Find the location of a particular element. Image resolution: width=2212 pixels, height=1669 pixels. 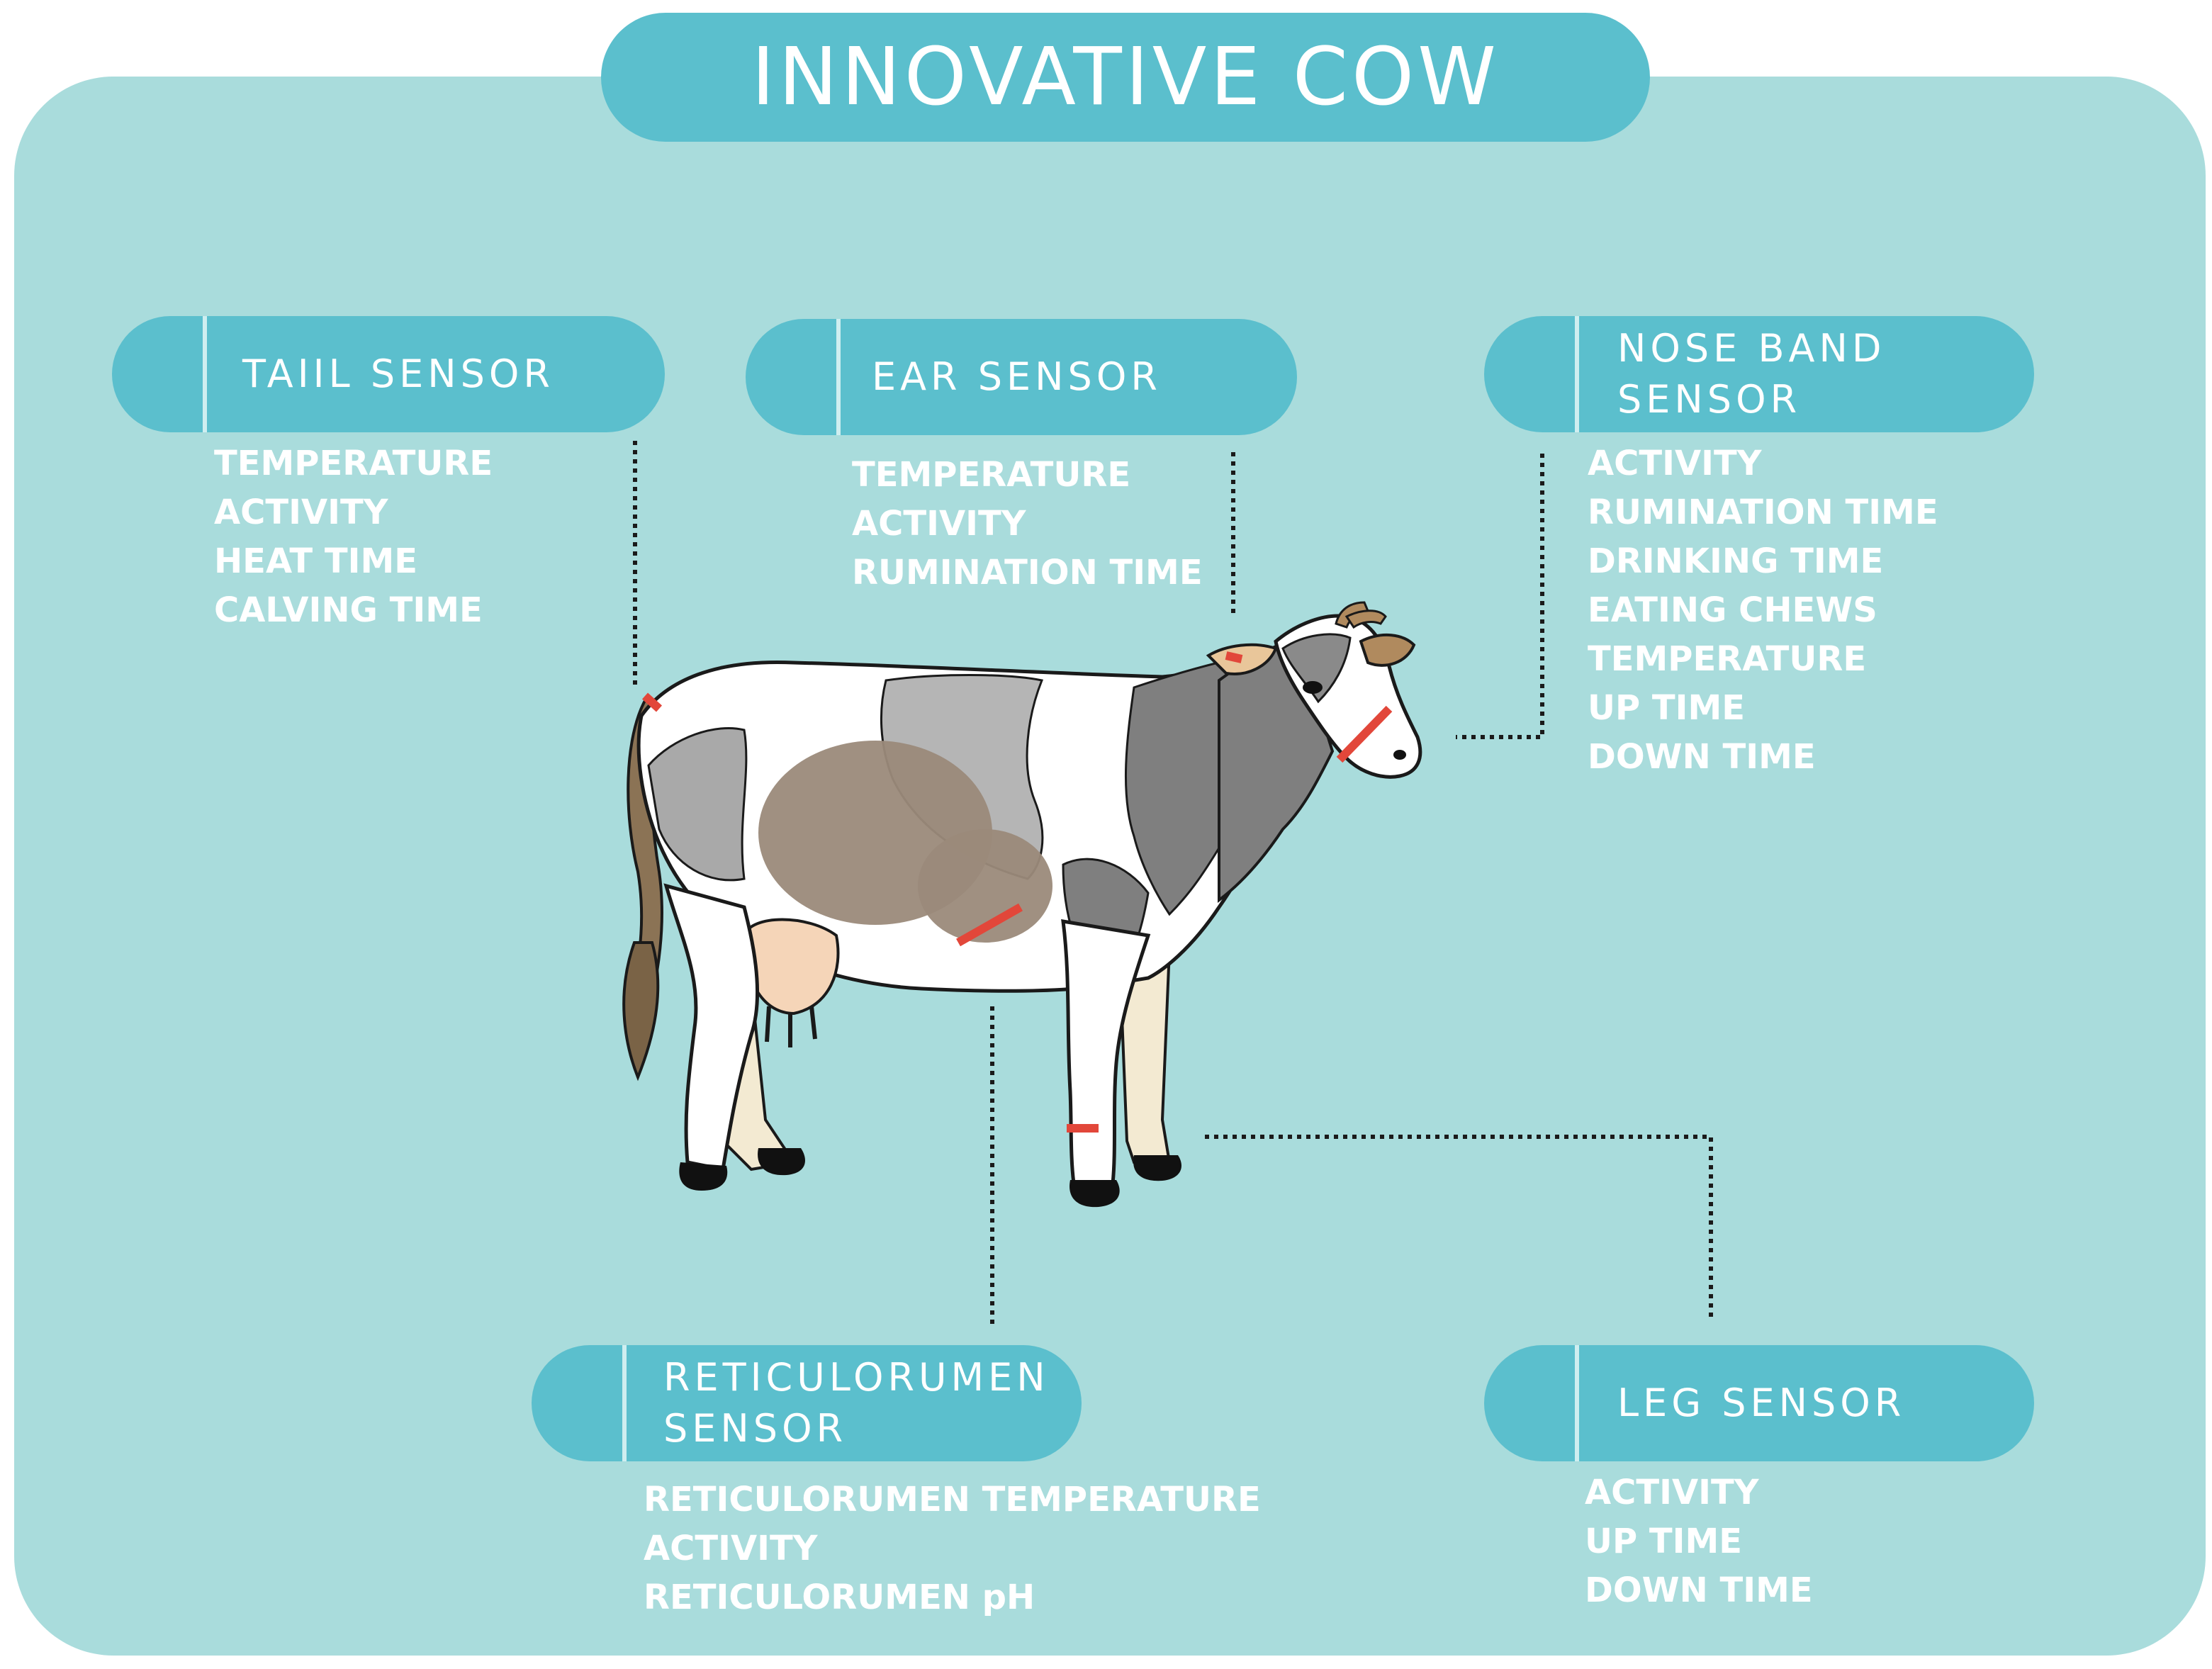

reticulorumen-sensor-label-line: SENSOR is located at coordinates (755, 1428).